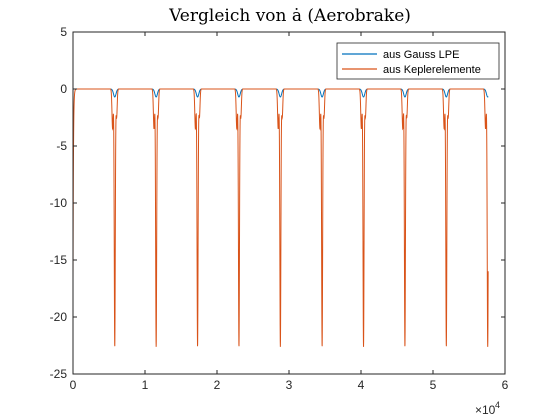 This screenshot has width=560, height=420. What do you see at coordinates (59, 260) in the screenshot?
I see `y-tick-label: -15` at bounding box center [59, 260].